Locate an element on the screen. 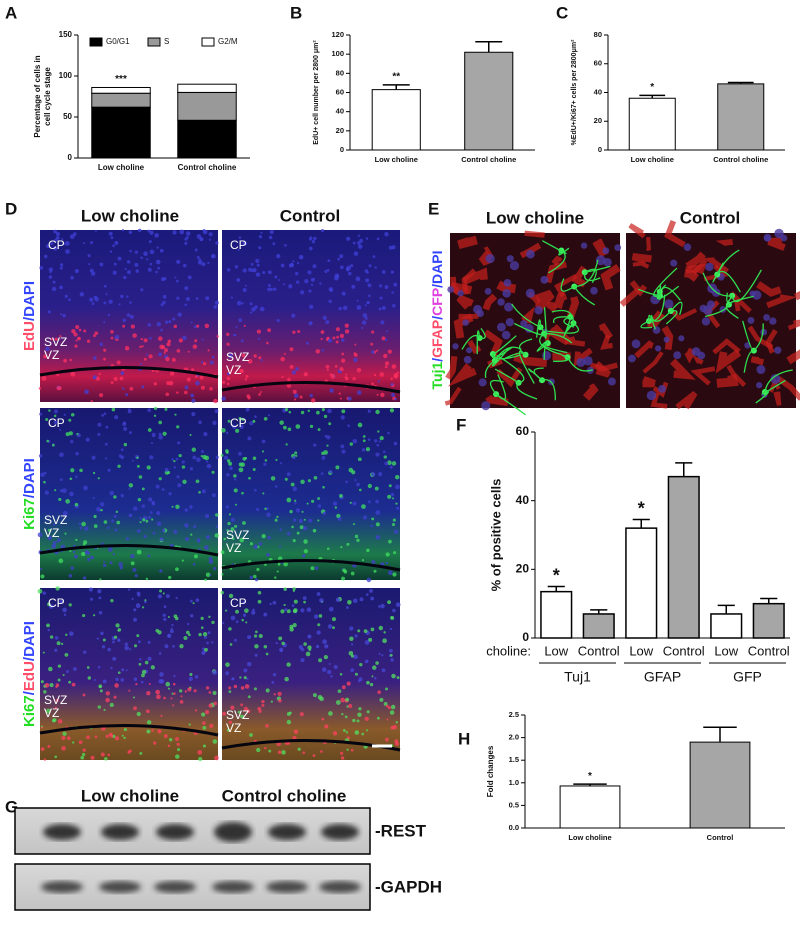 The height and width of the screenshot is (930, 800). blot-band is located at coordinates (287, 832).